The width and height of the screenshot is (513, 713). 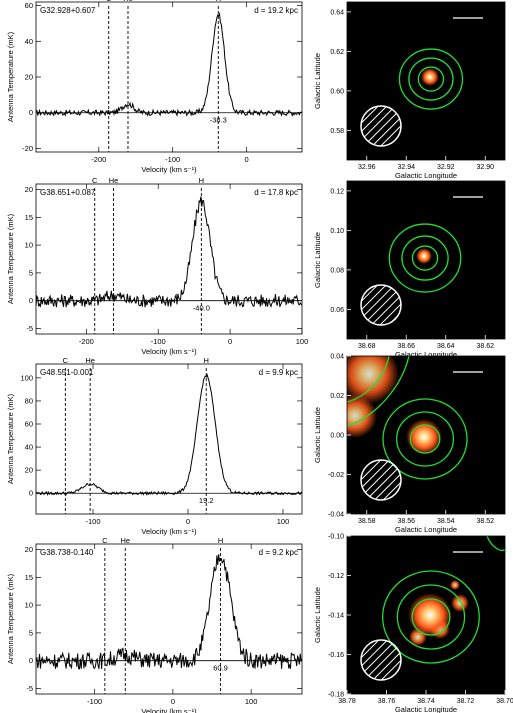 What do you see at coordinates (336, 475) in the screenshot?
I see `y-tick-label: -0.02` at bounding box center [336, 475].